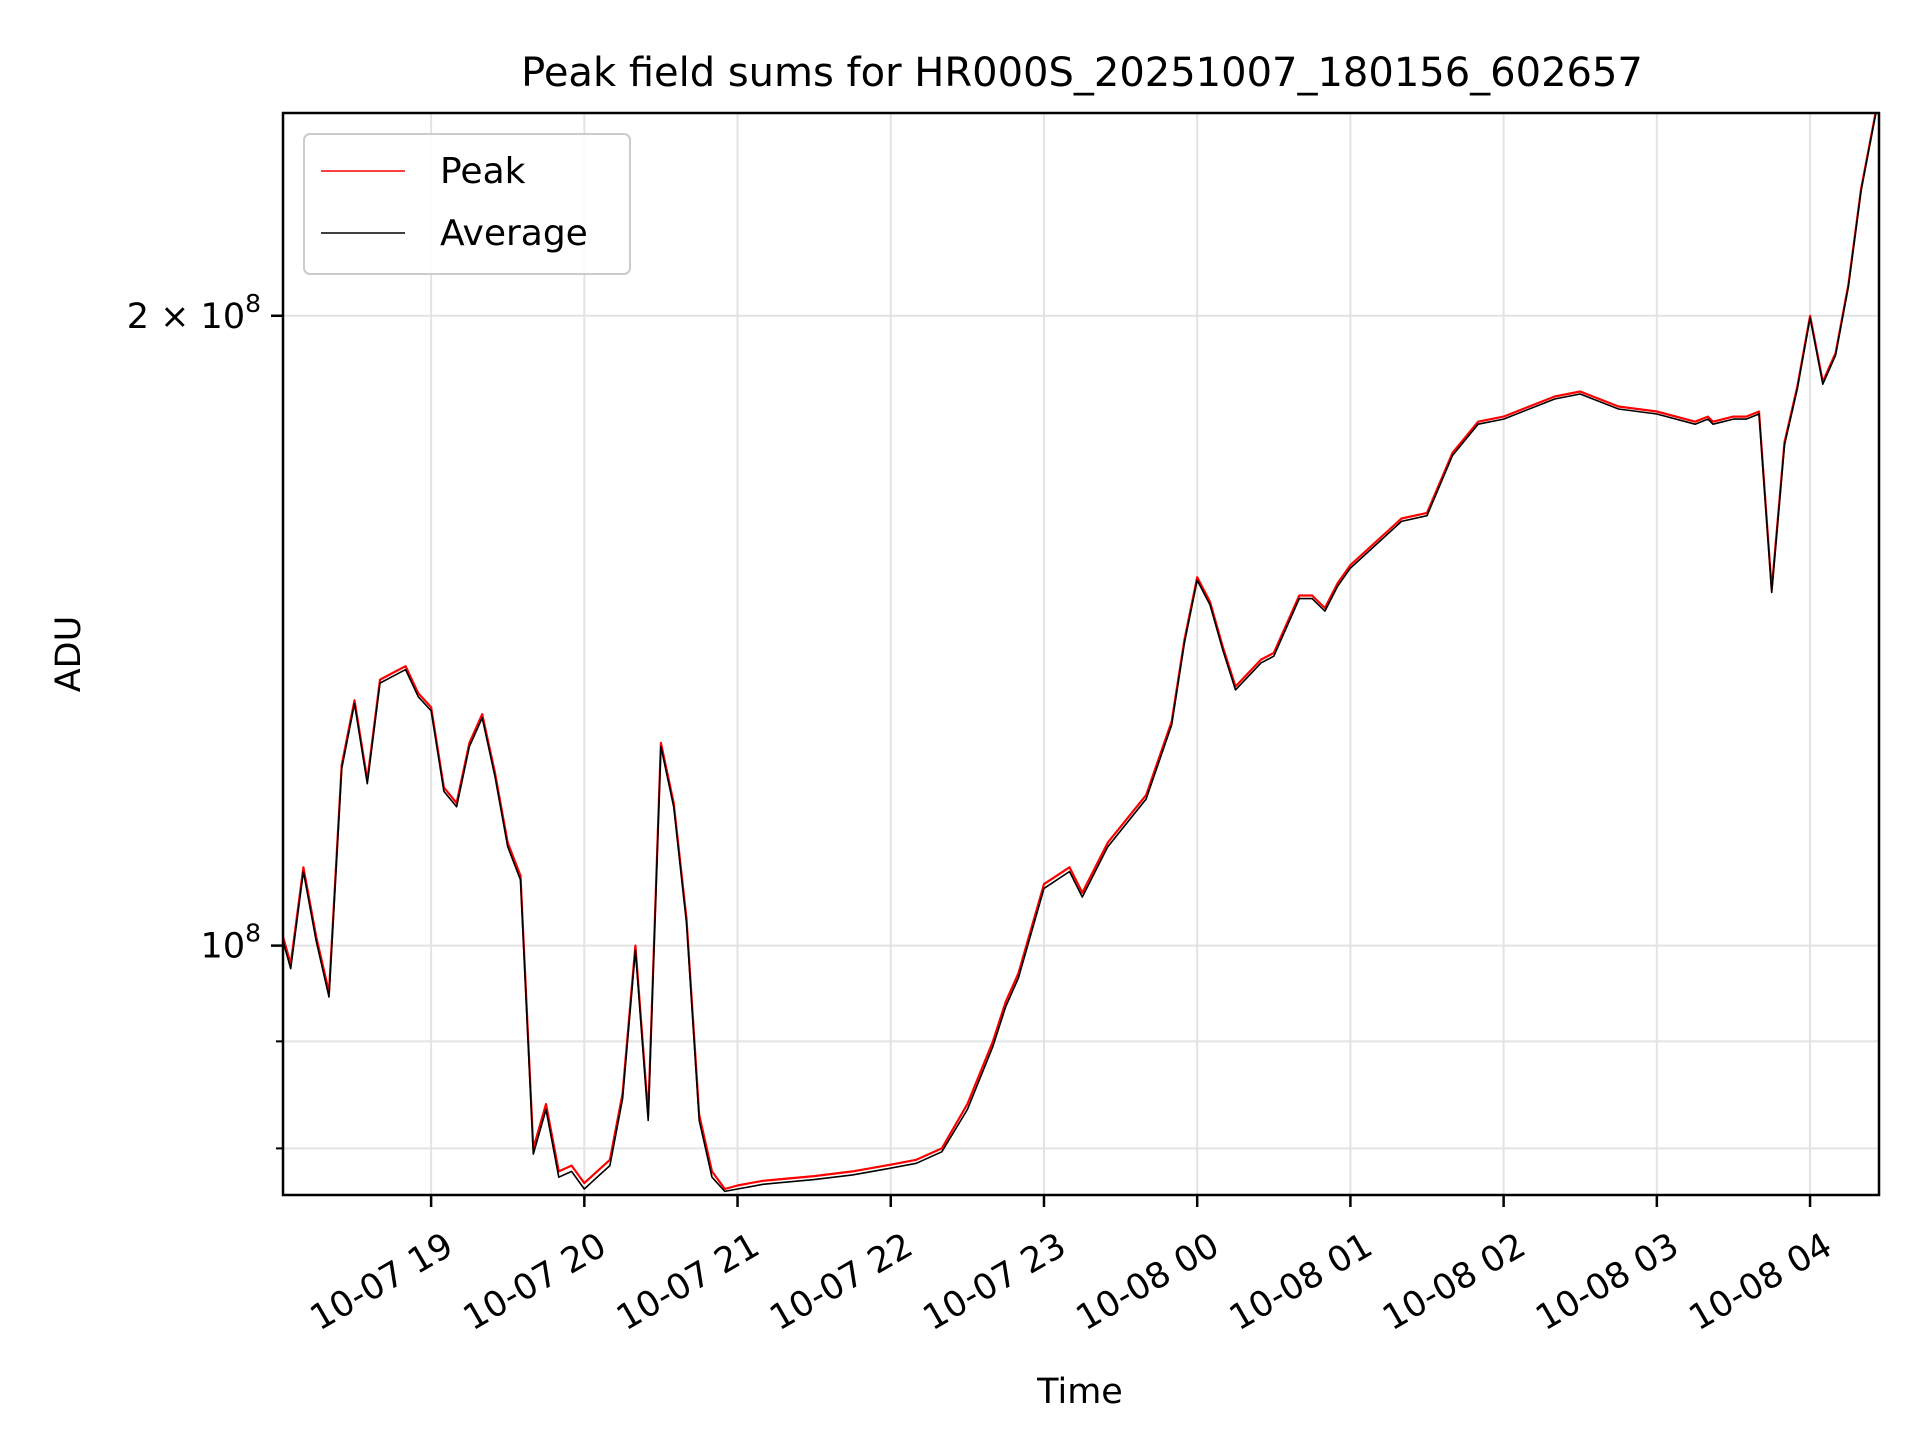 The height and width of the screenshot is (1440, 1920). I want to click on y-tick-label-base: 10, so click(223, 947).